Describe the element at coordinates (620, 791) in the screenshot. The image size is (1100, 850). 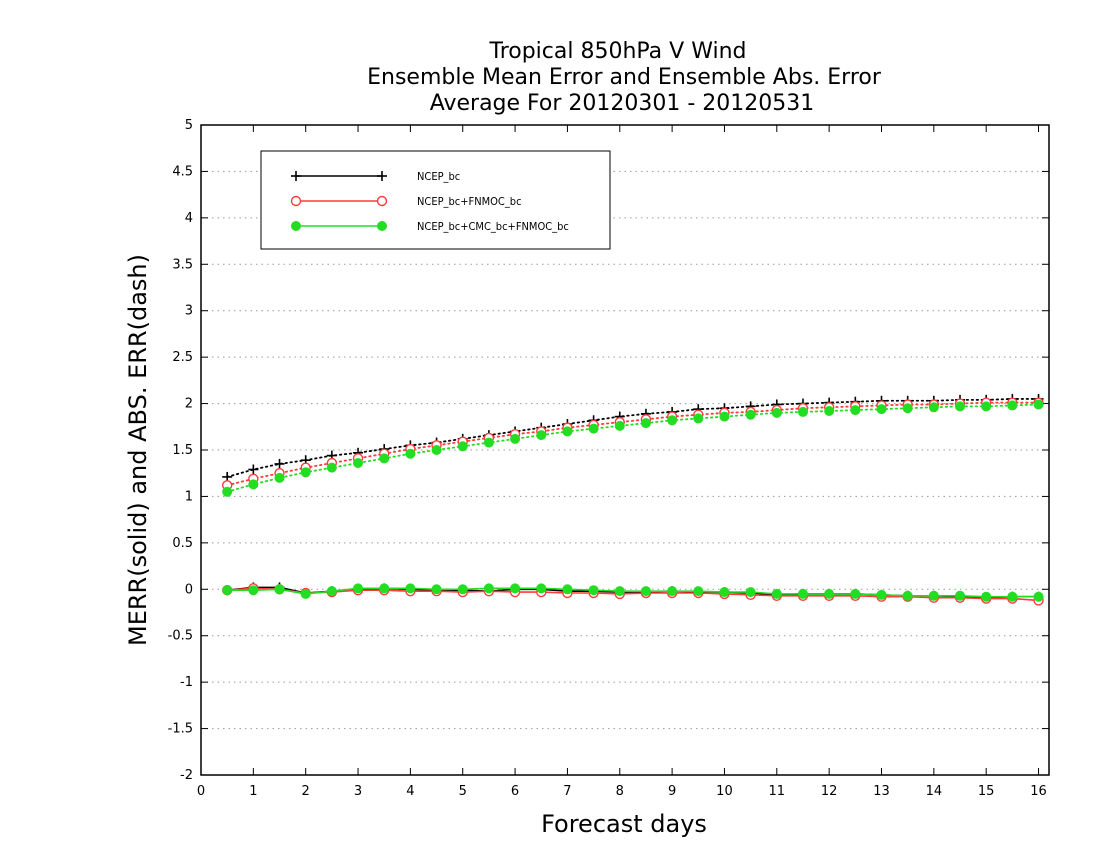
I see `x-tick-label: 8` at that location.